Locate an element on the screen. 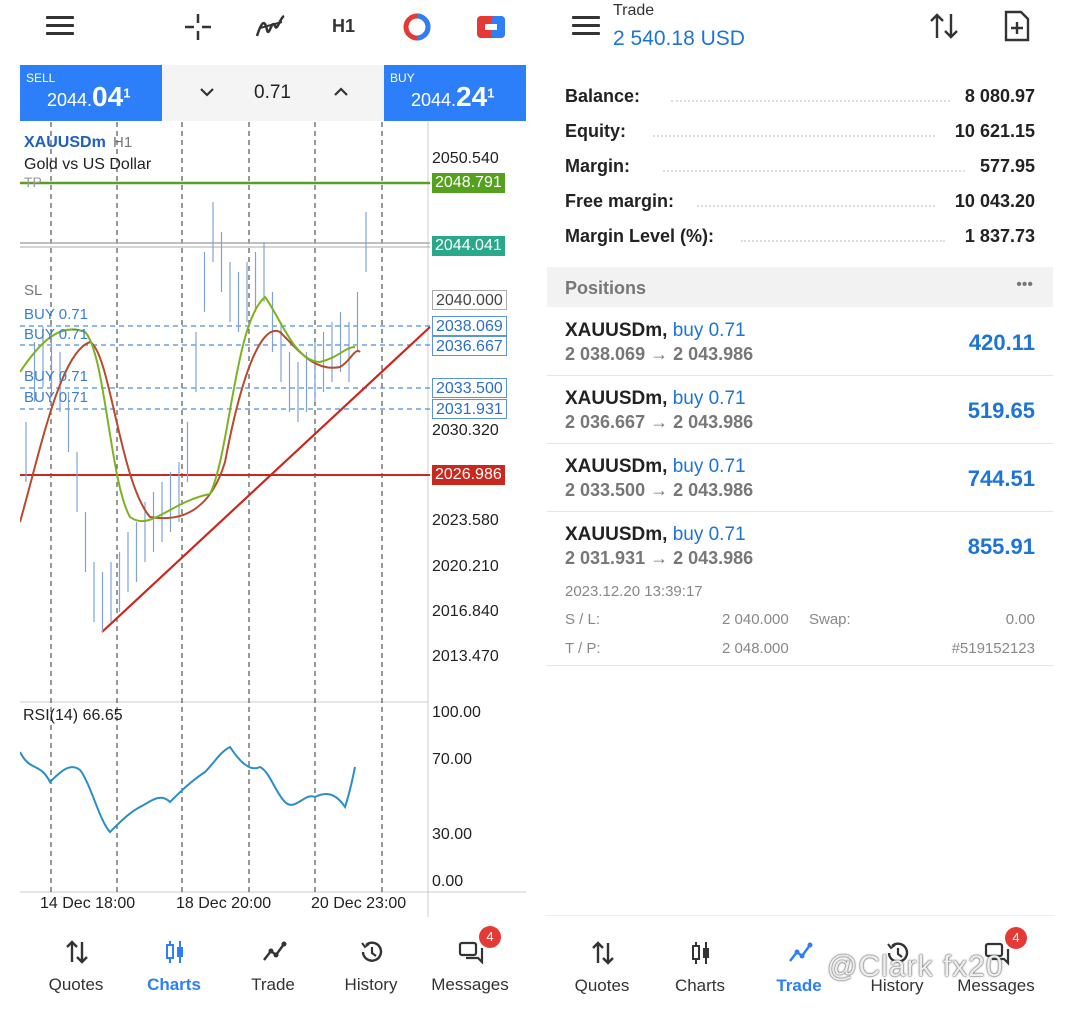 This screenshot has height=1029, width=1080. new-order-icon is located at coordinates (1017, 26).